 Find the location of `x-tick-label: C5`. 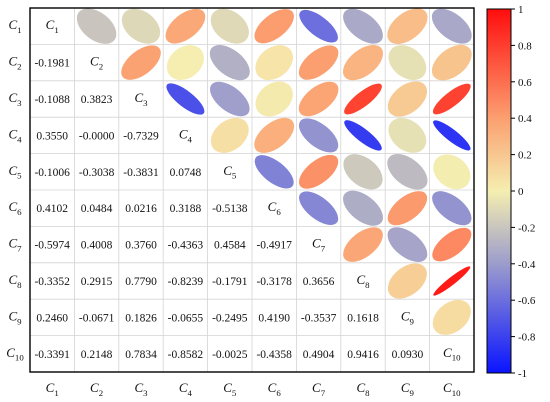

x-tick-label: C5 is located at coordinates (230, 389).